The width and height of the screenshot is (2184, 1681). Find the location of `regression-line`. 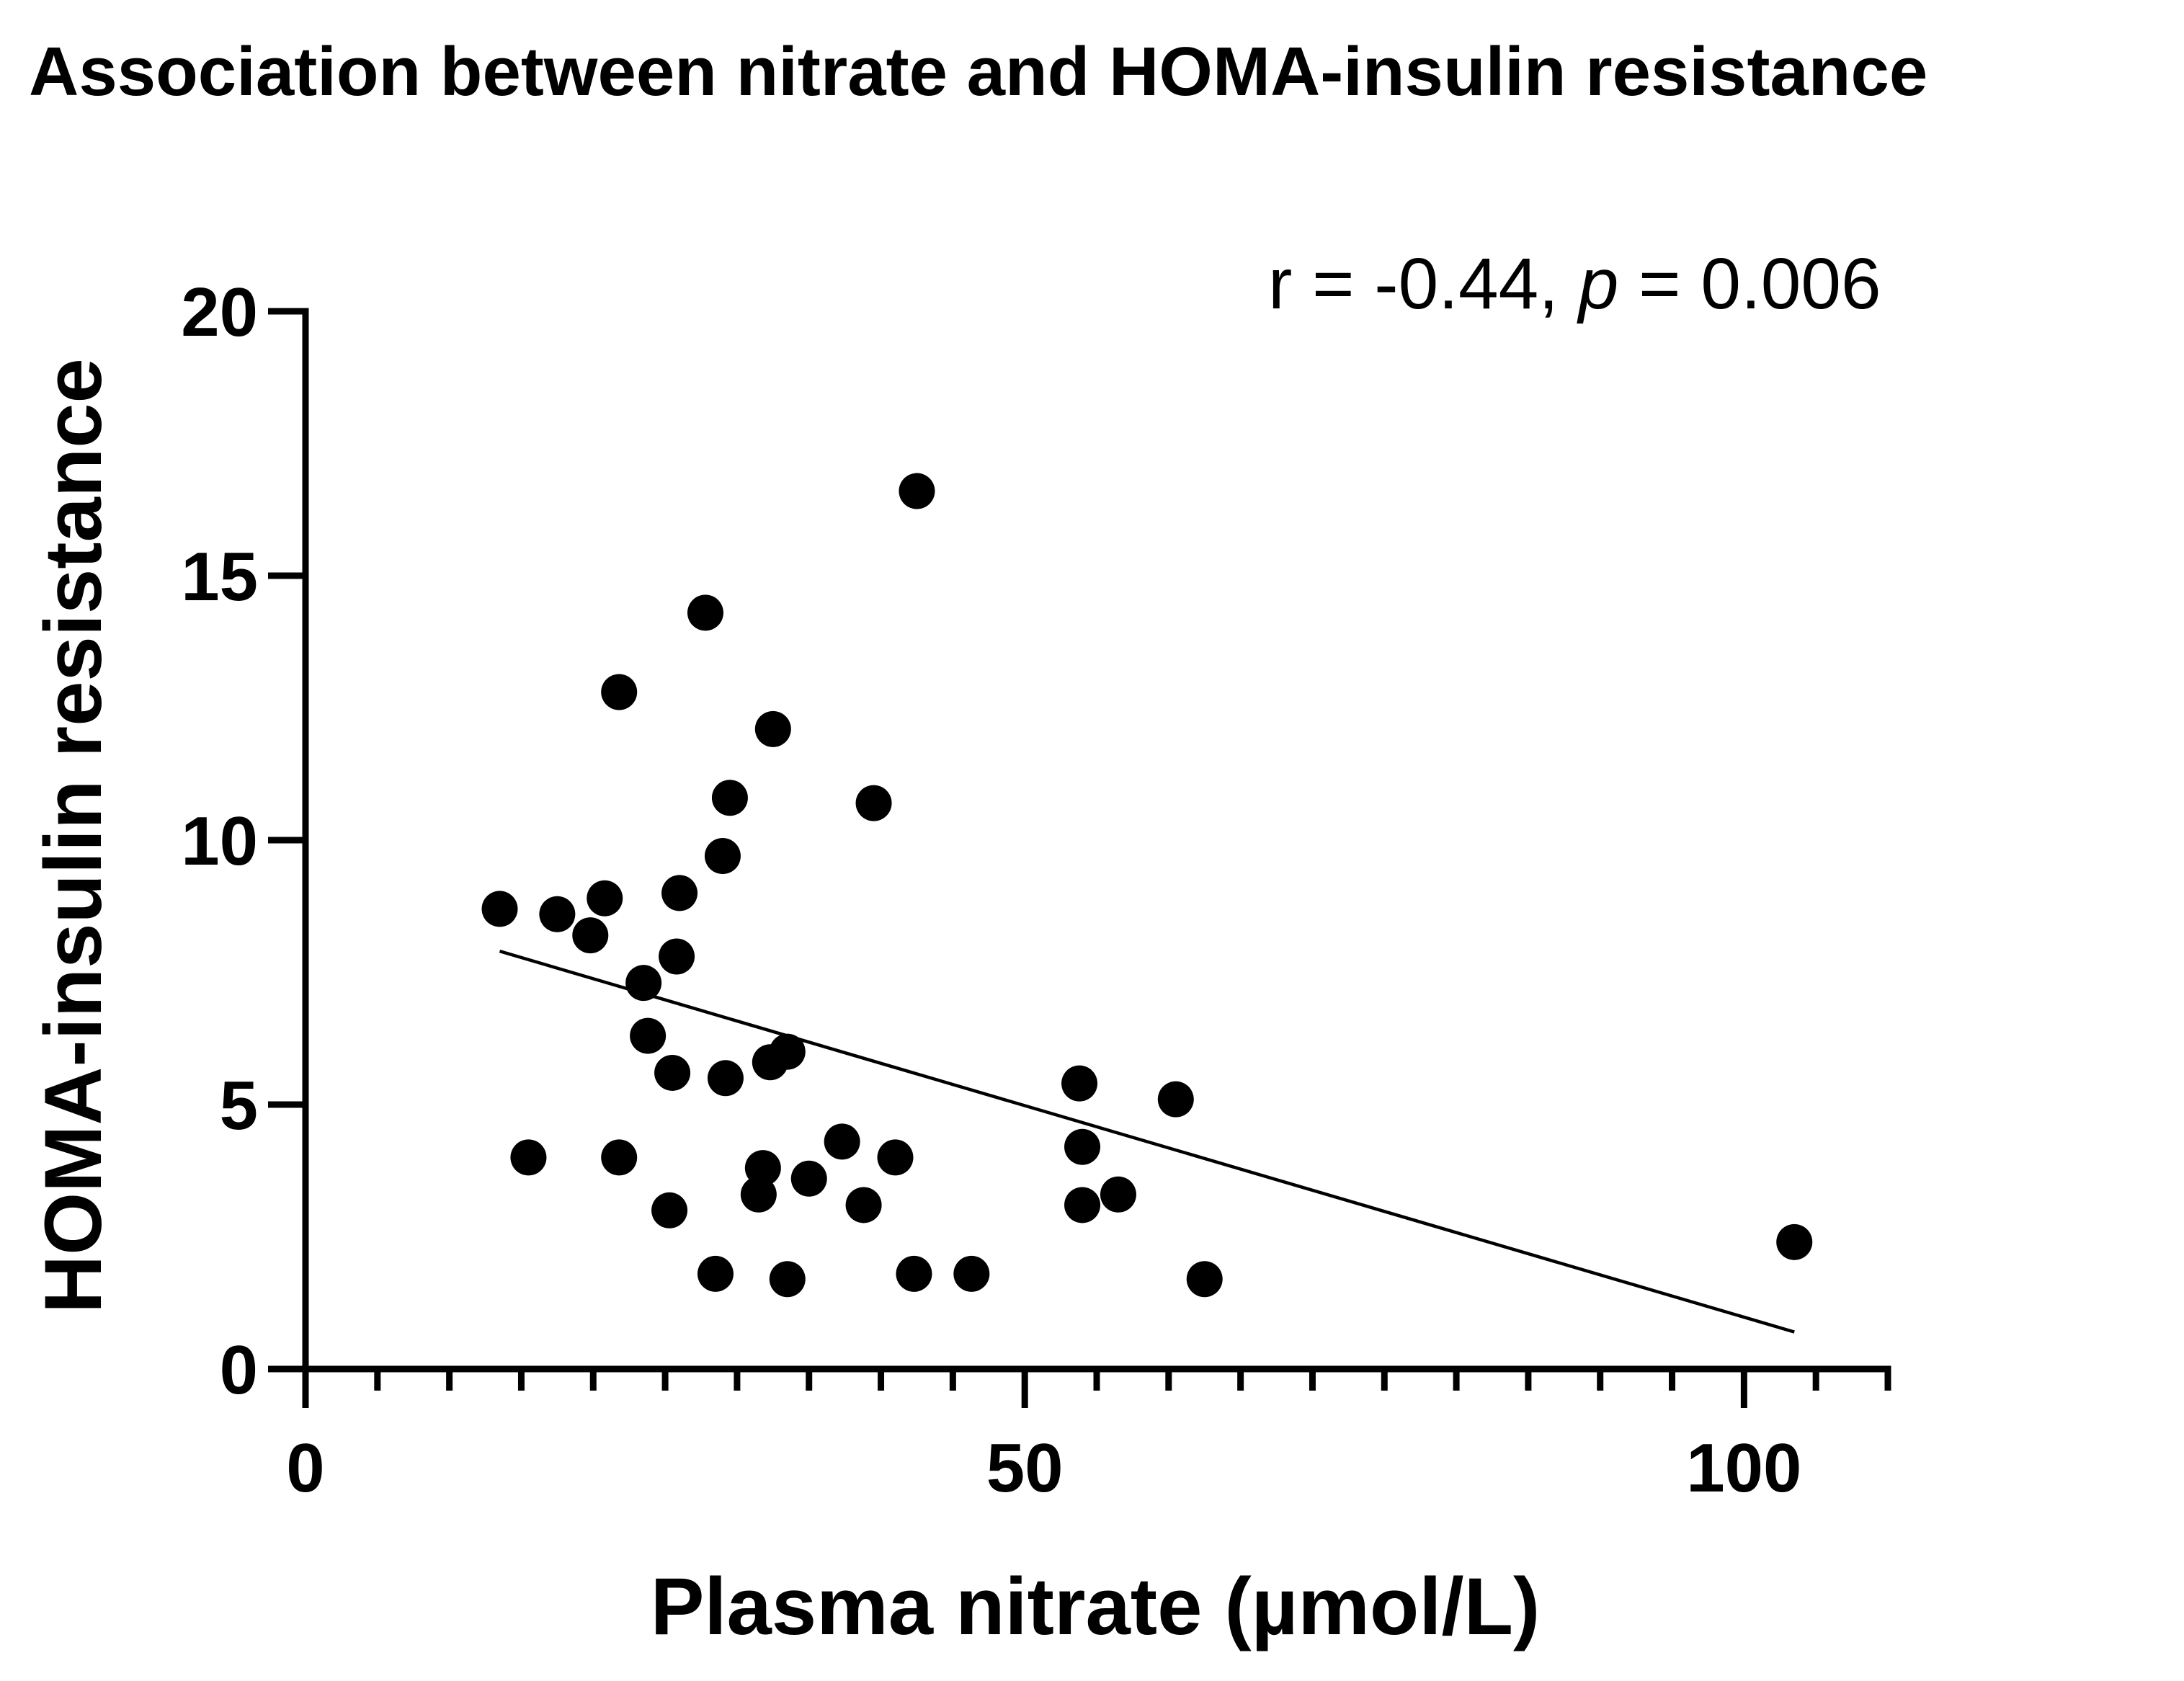

regression-line is located at coordinates (1147, 1142).